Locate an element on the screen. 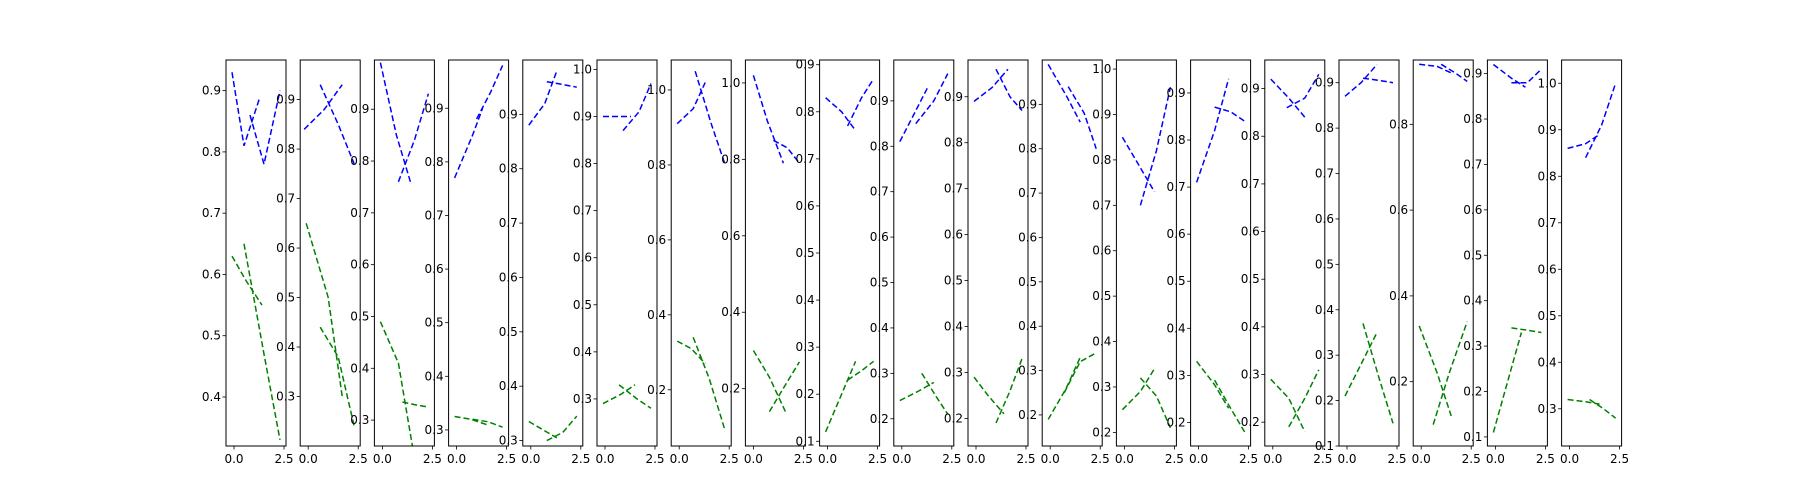 The image size is (1800, 500). subplot-14: 0.2 0.3 0.4 0.5 0.6 0.7 0.8 0.9 0.0 2.5 is located at coordinates (1212, 262).